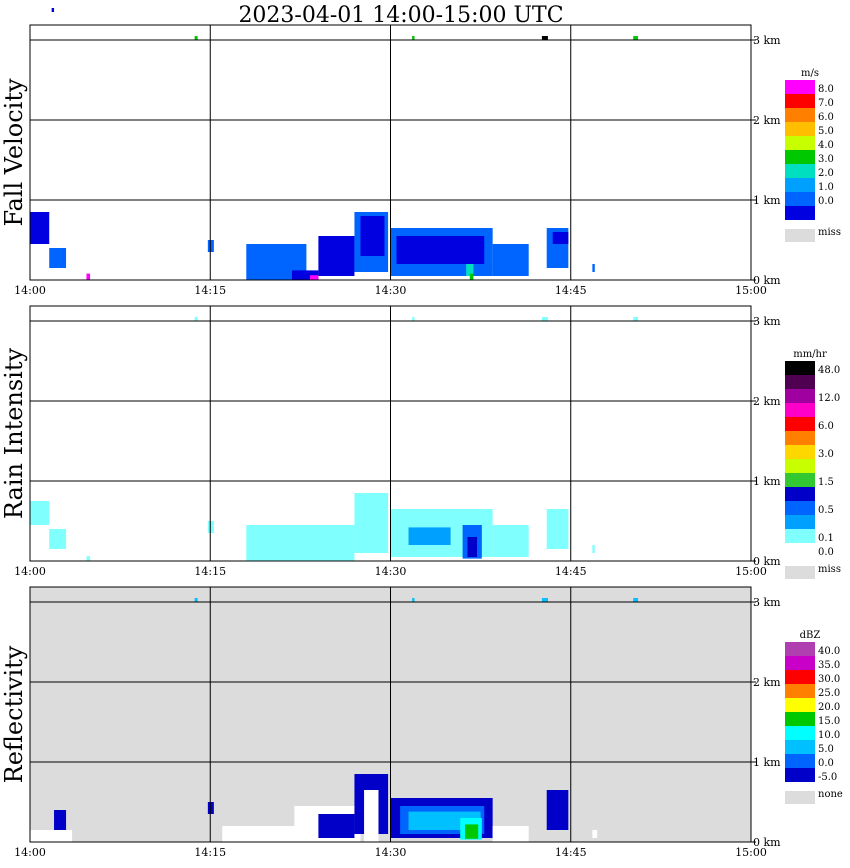 Image resolution: width=850 pixels, height=868 pixels. What do you see at coordinates (751, 290) in the screenshot?
I see `time-tick-label: 15:00` at bounding box center [751, 290].